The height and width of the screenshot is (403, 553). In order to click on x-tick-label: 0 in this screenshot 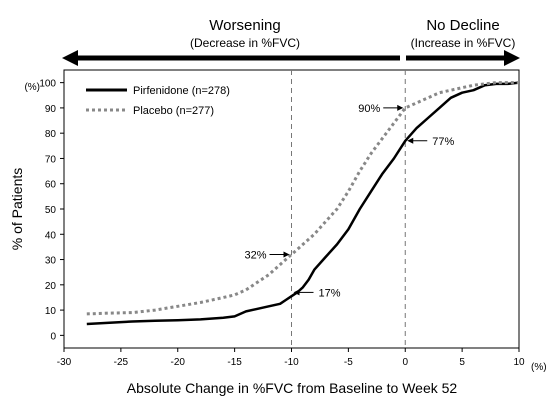, I will do `click(405, 362)`.